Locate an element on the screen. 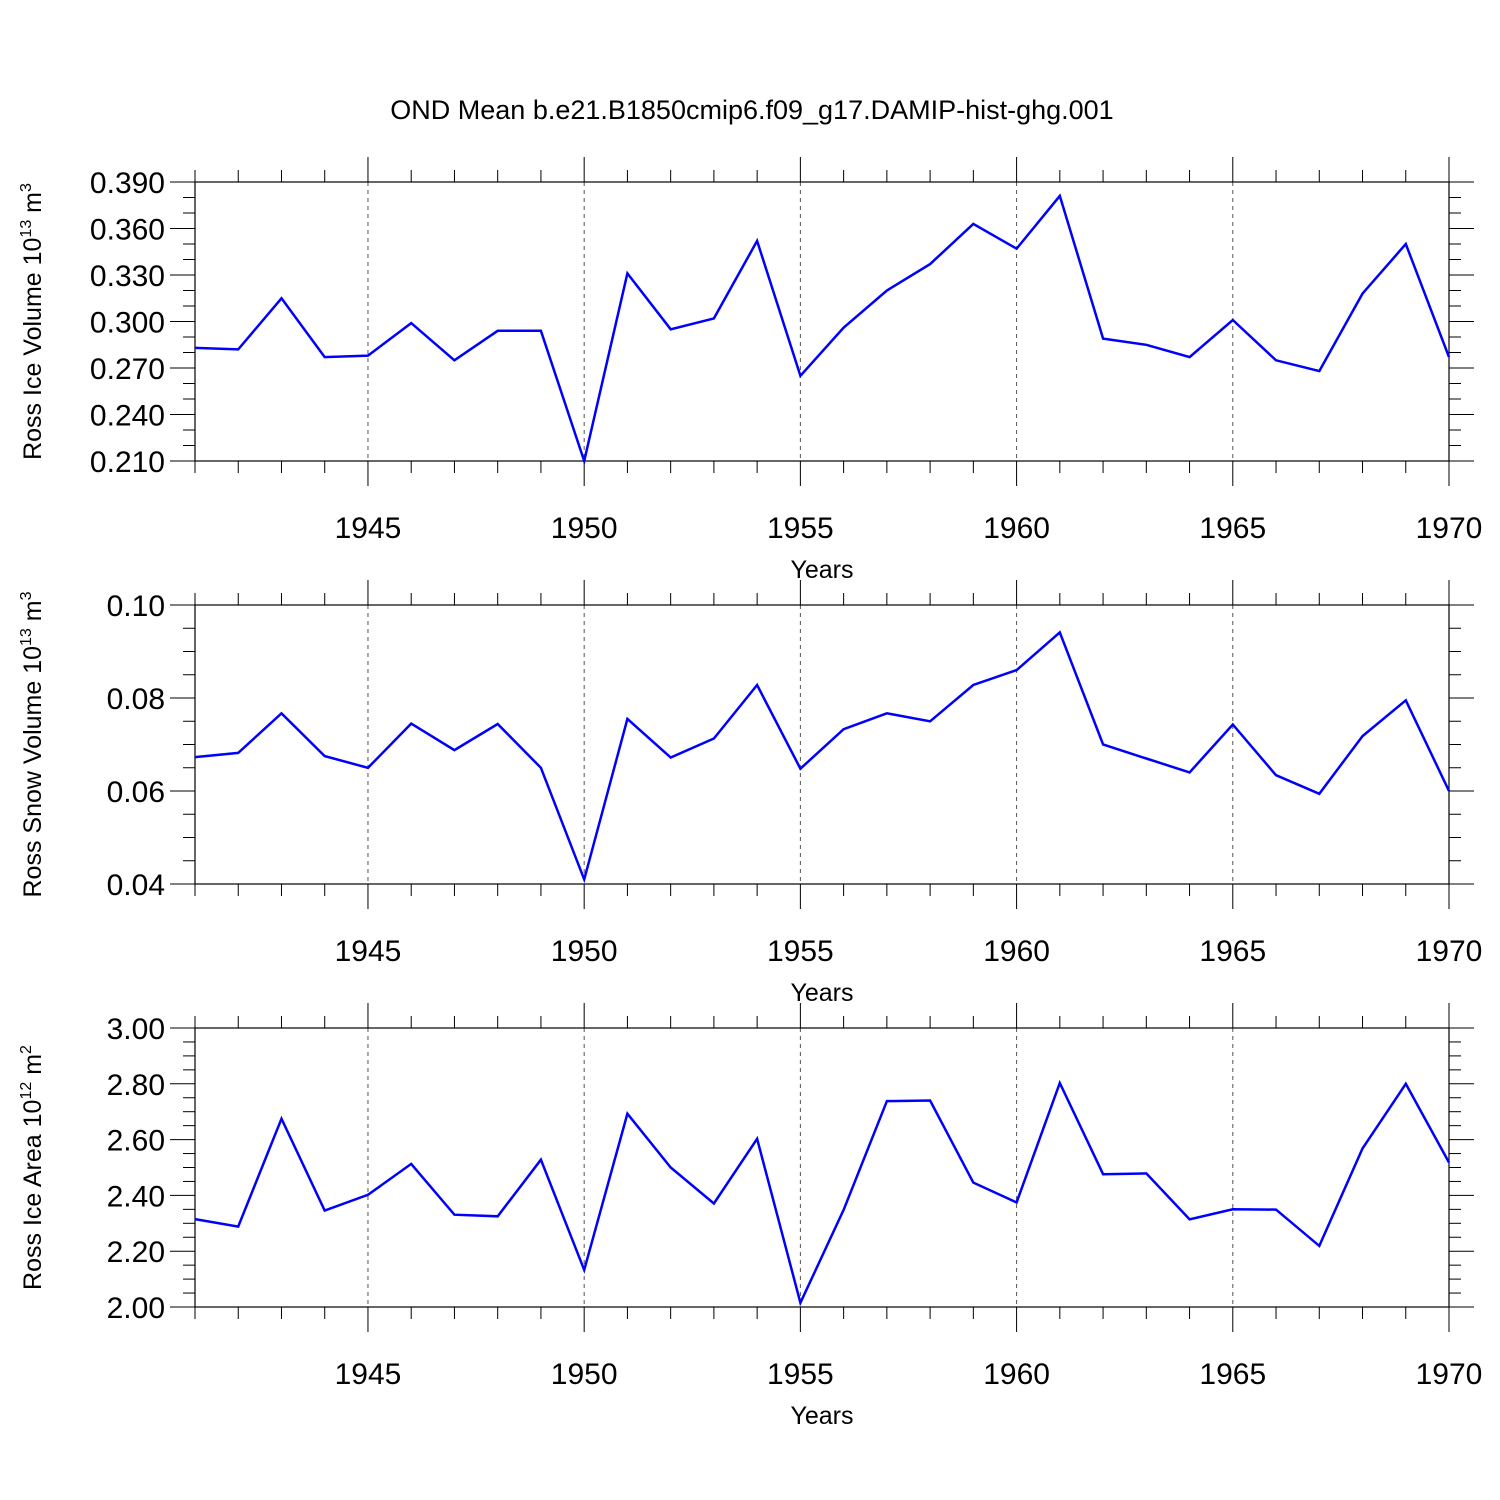  snow-volume-x-tick-label: 1965 is located at coordinates (1232, 951).